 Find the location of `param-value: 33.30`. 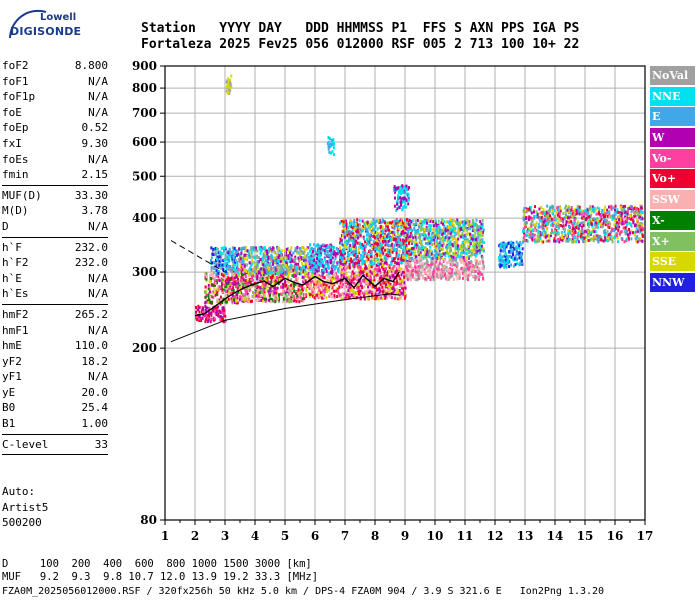

param-value: 33.30 is located at coordinates (91, 195).